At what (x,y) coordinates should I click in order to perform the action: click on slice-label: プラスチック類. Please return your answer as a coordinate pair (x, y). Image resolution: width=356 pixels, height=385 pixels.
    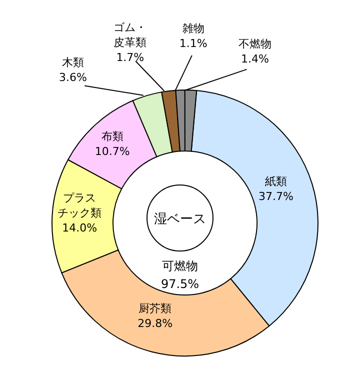
    Looking at the image, I should click on (80, 205).